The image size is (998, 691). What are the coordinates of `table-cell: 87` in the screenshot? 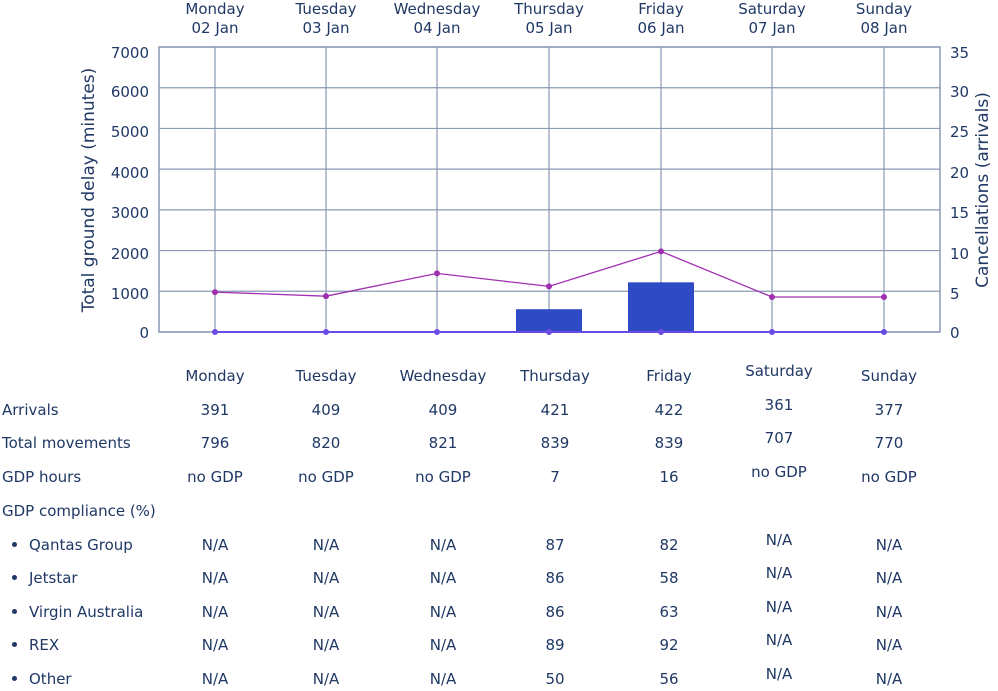 It's located at (555, 545).